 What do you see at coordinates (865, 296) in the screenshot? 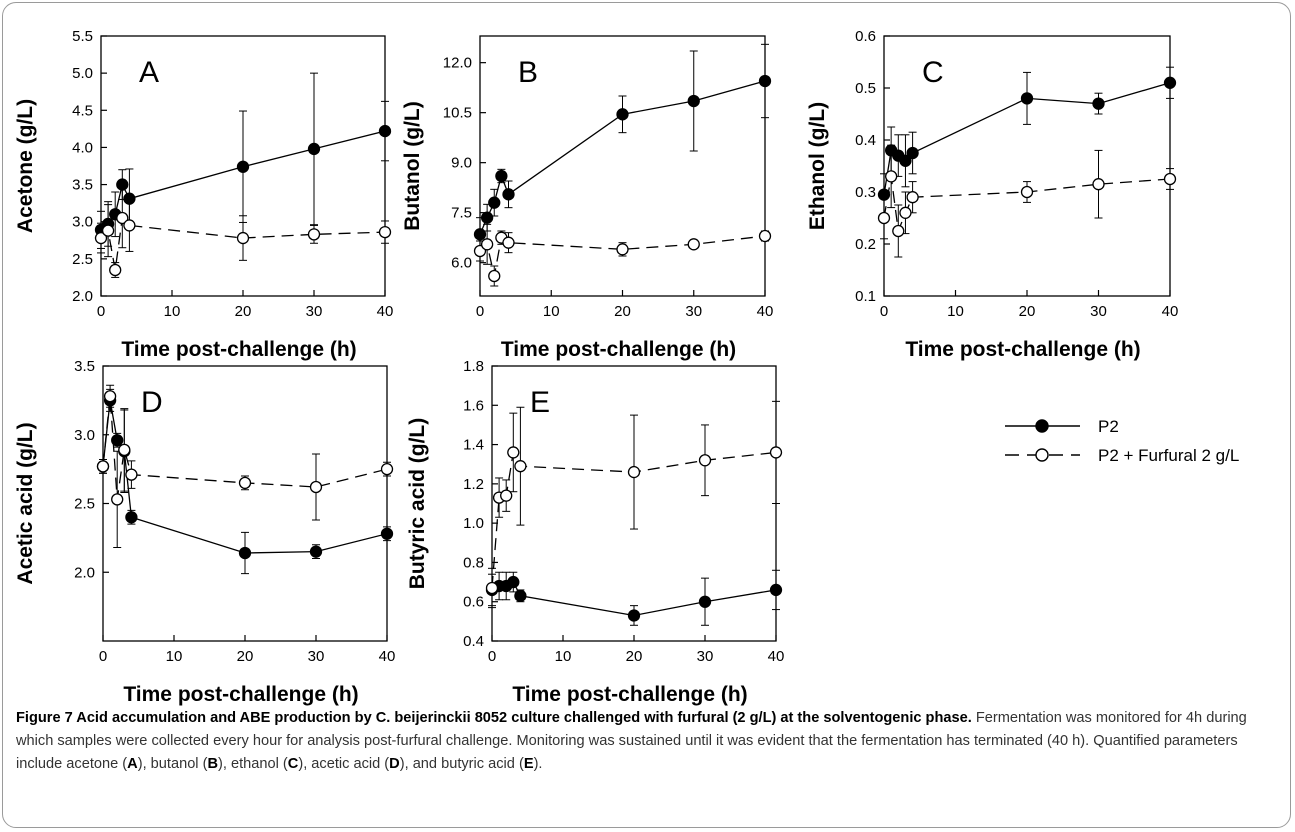
I see `y-tick-label: 0.1` at bounding box center [865, 296].